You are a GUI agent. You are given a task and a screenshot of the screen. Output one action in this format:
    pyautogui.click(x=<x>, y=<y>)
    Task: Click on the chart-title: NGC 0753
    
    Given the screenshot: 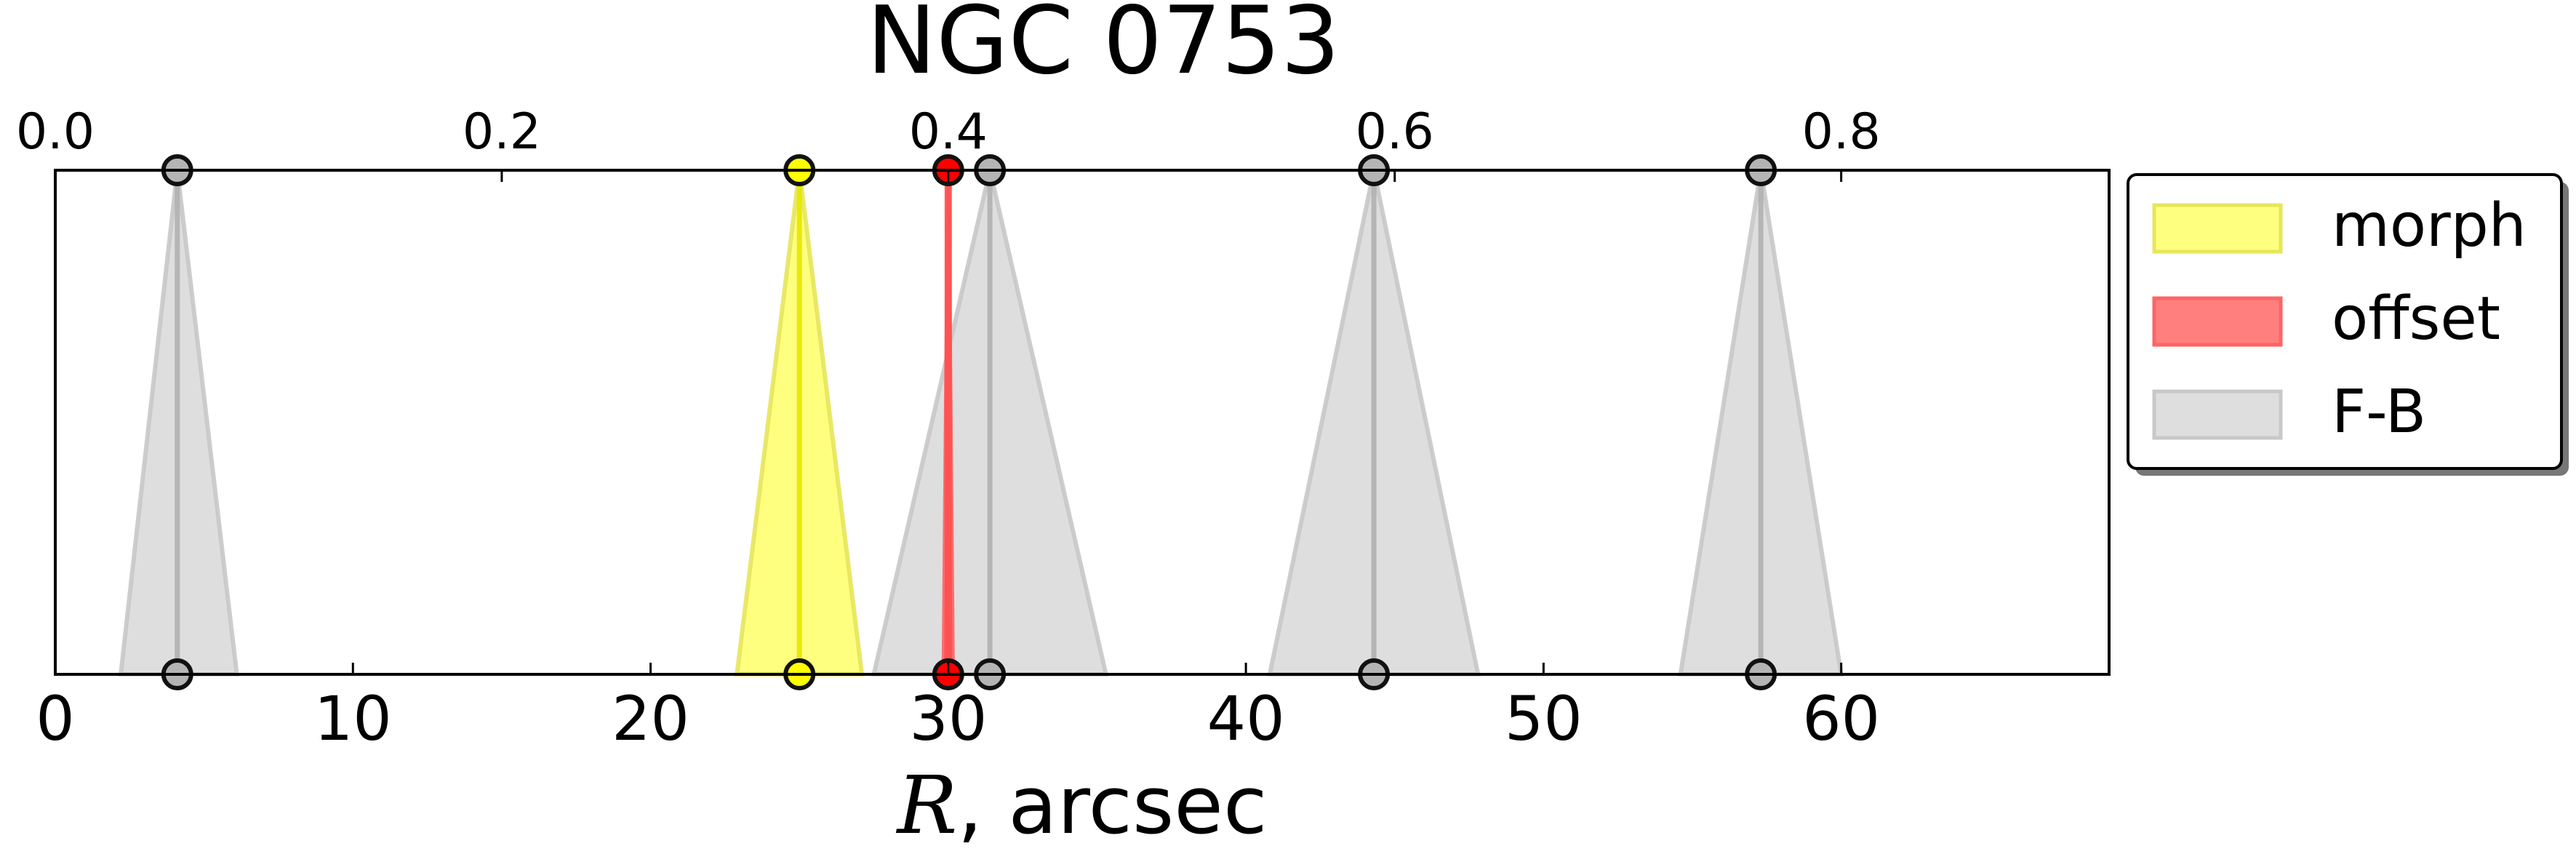 What is the action you would take?
    pyautogui.click(x=1103, y=47)
    